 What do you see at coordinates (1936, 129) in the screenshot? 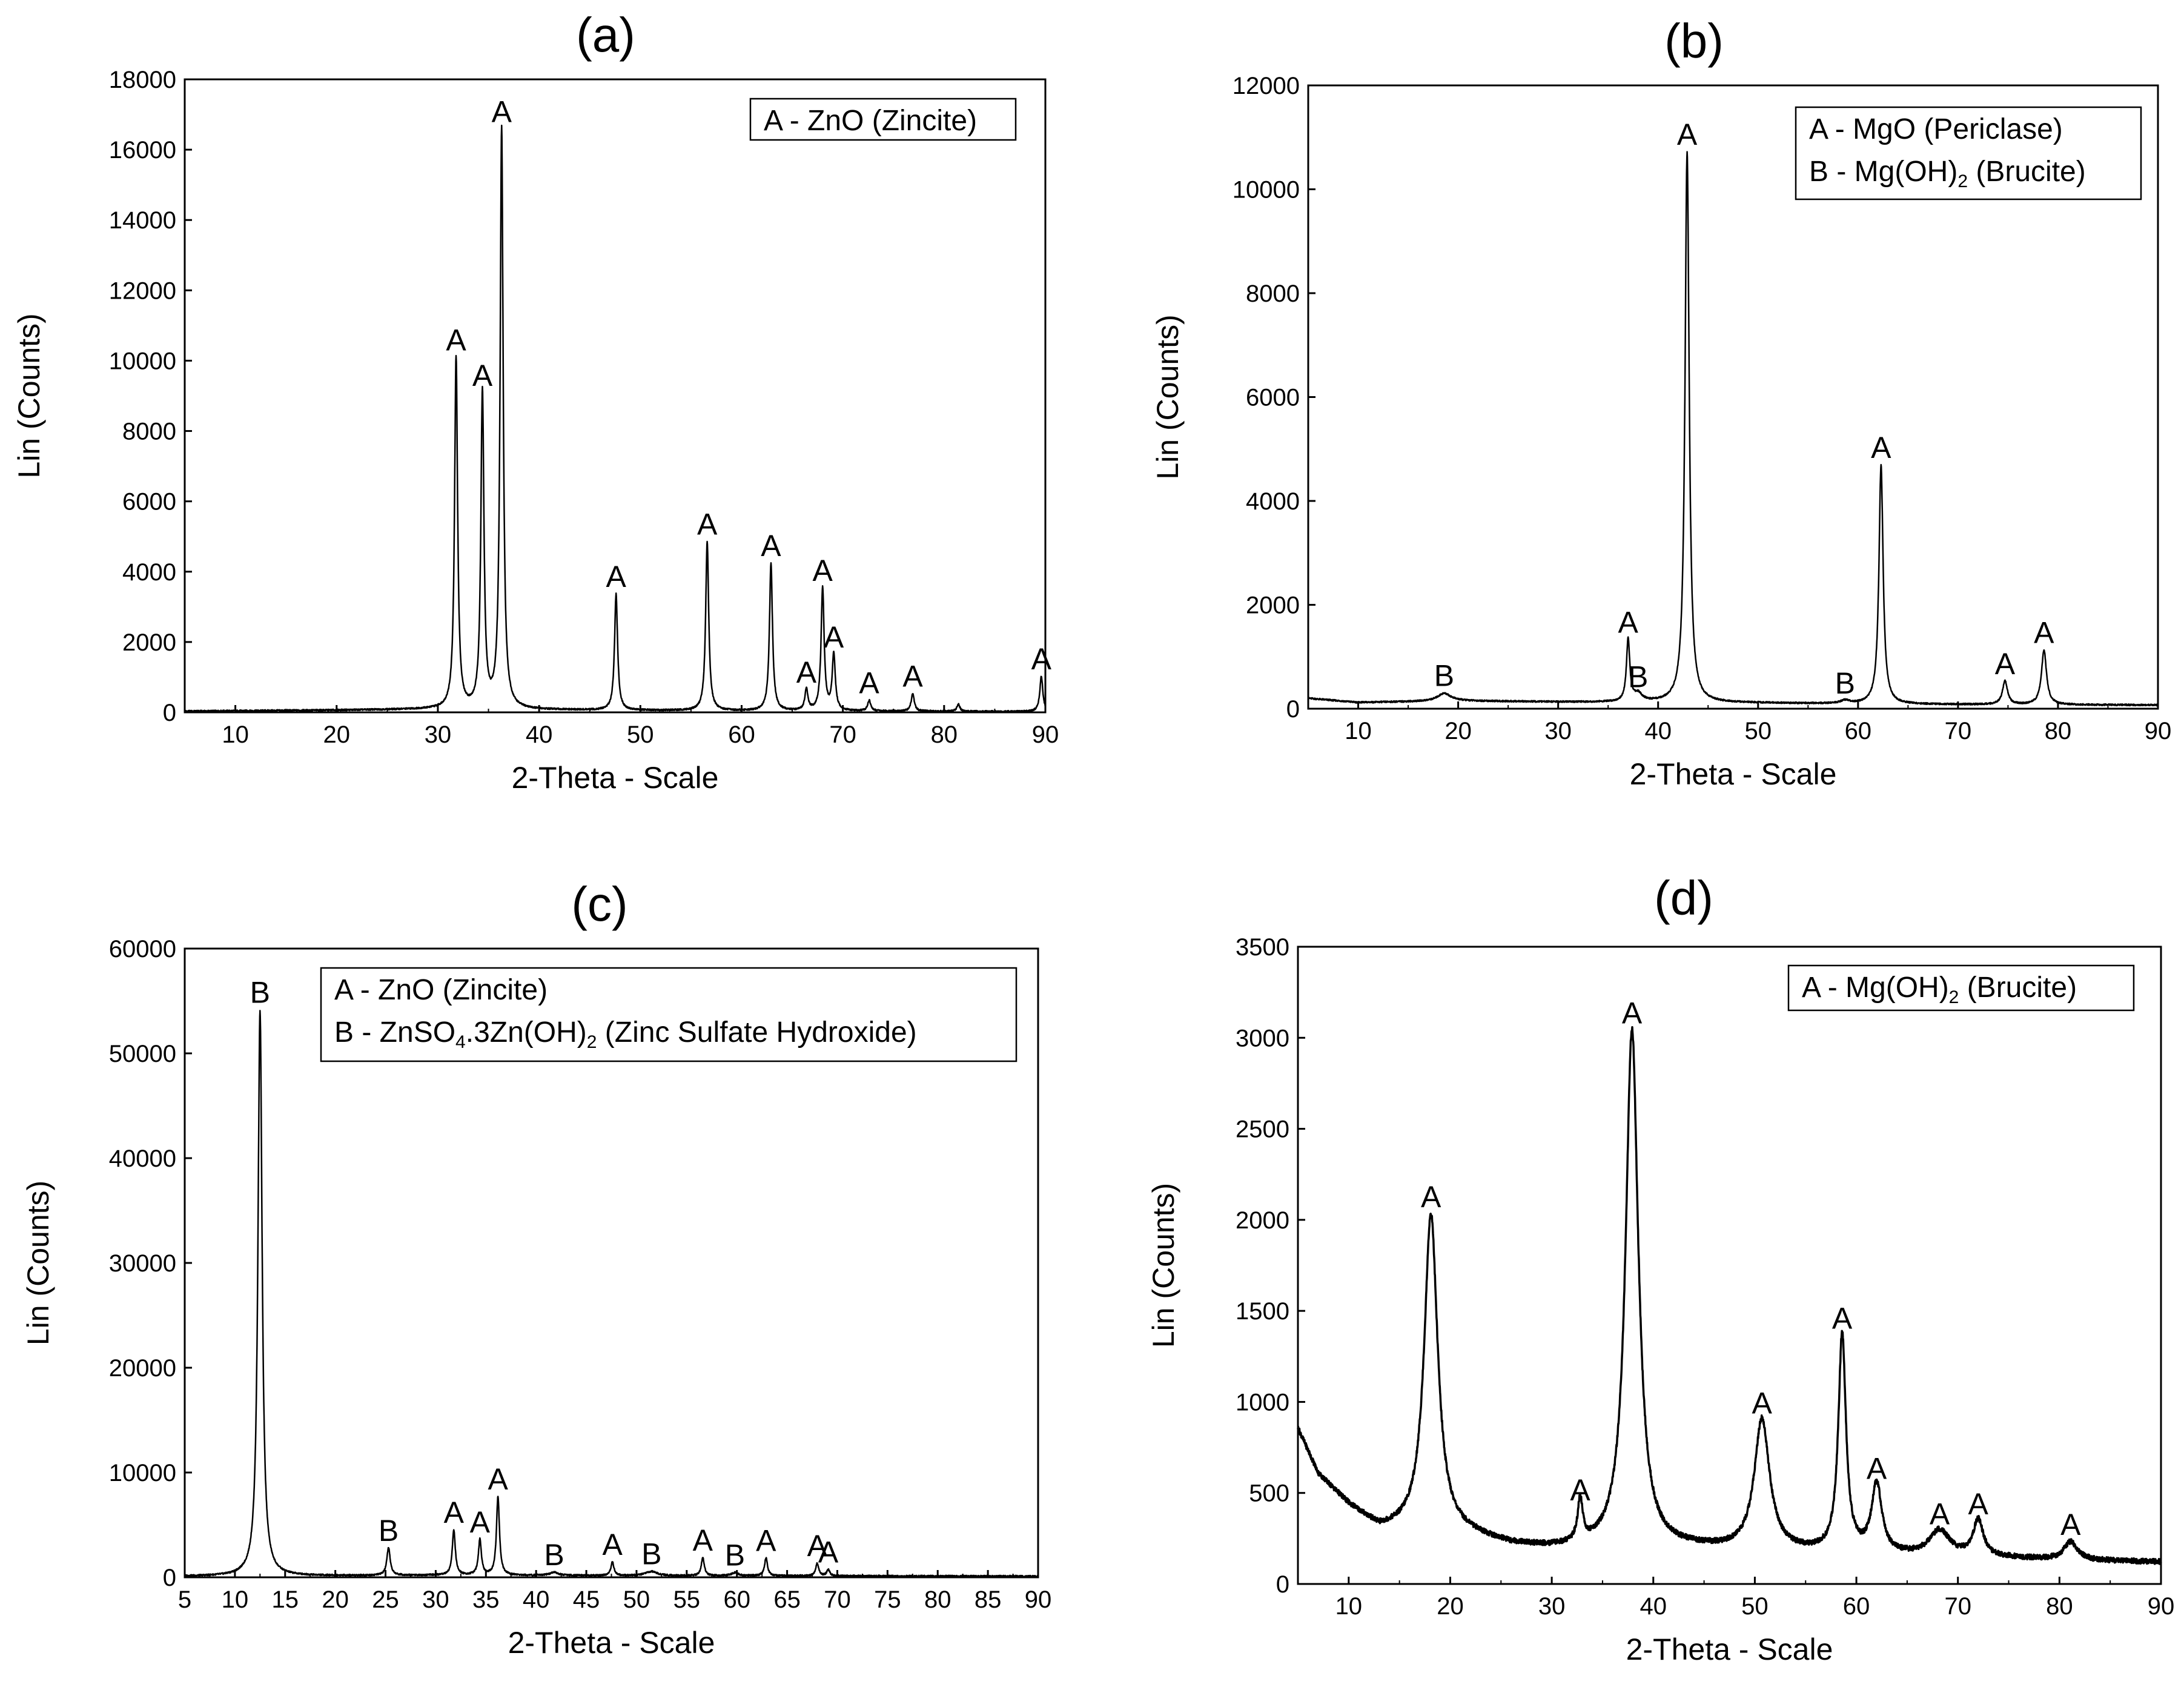
I see `legend-entry: A - MgO (Periclase)` at bounding box center [1936, 129].